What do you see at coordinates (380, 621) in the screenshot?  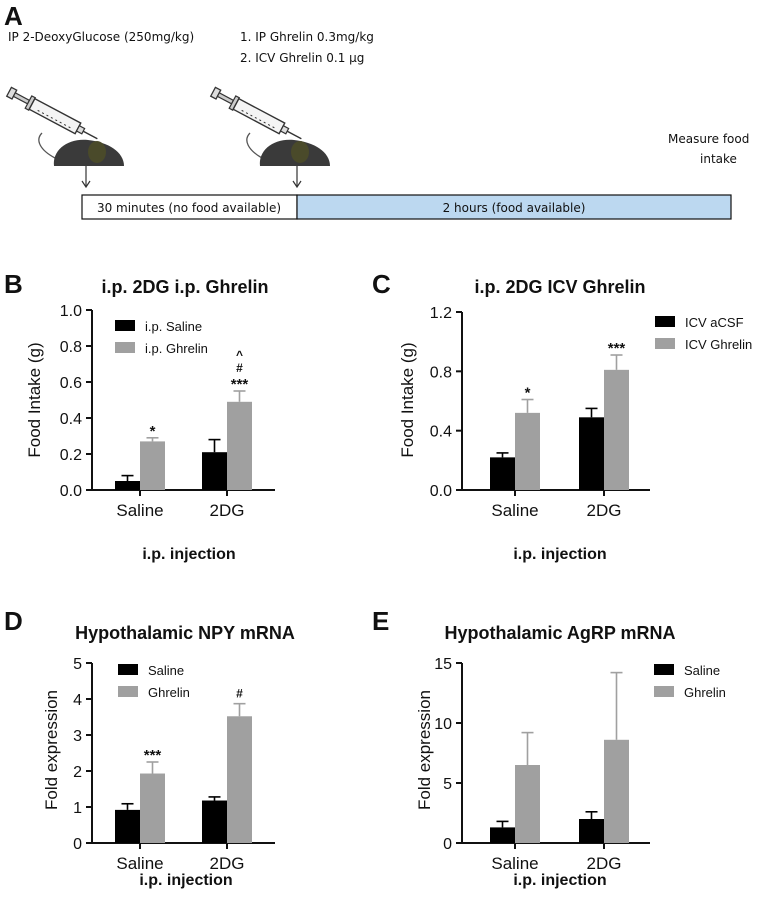 I see `panel-label-e: E` at bounding box center [380, 621].